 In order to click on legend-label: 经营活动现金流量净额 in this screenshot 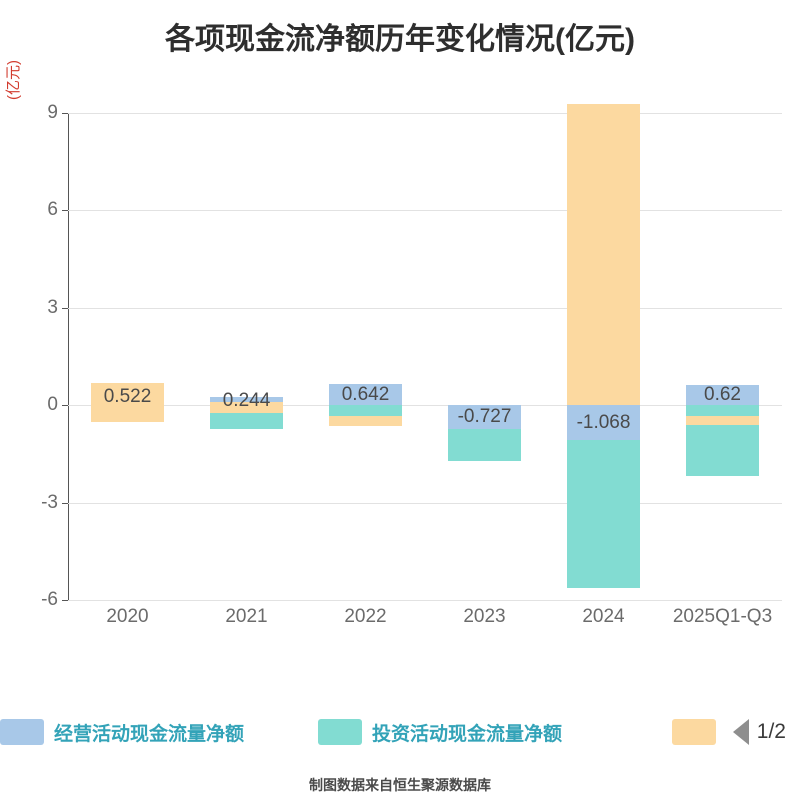, I will do `click(149, 734)`.